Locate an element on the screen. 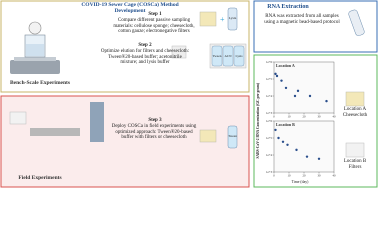  x-axis-label: Time (day) is located at coordinates (300, 182).